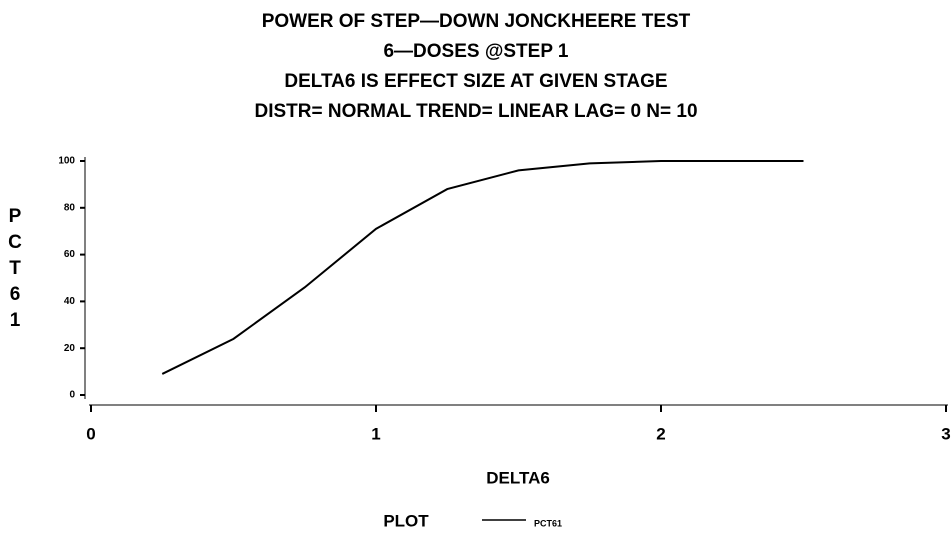 The image size is (952, 534). What do you see at coordinates (475, 51) in the screenshot?
I see `chart-title: 6—DOSES @STEP 1` at bounding box center [475, 51].